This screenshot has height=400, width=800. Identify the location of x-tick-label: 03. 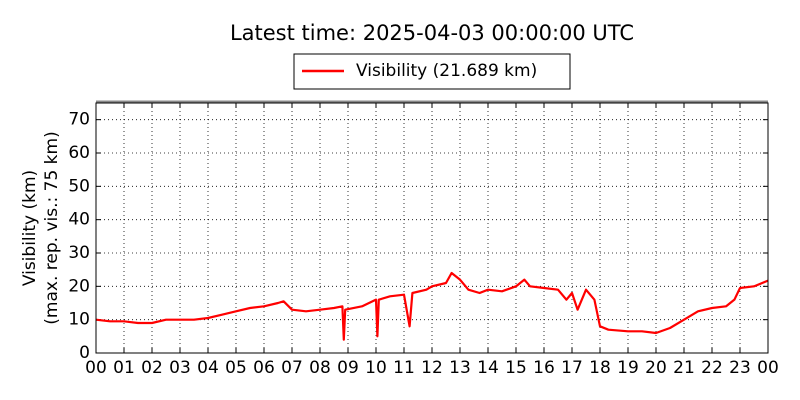
(180, 368).